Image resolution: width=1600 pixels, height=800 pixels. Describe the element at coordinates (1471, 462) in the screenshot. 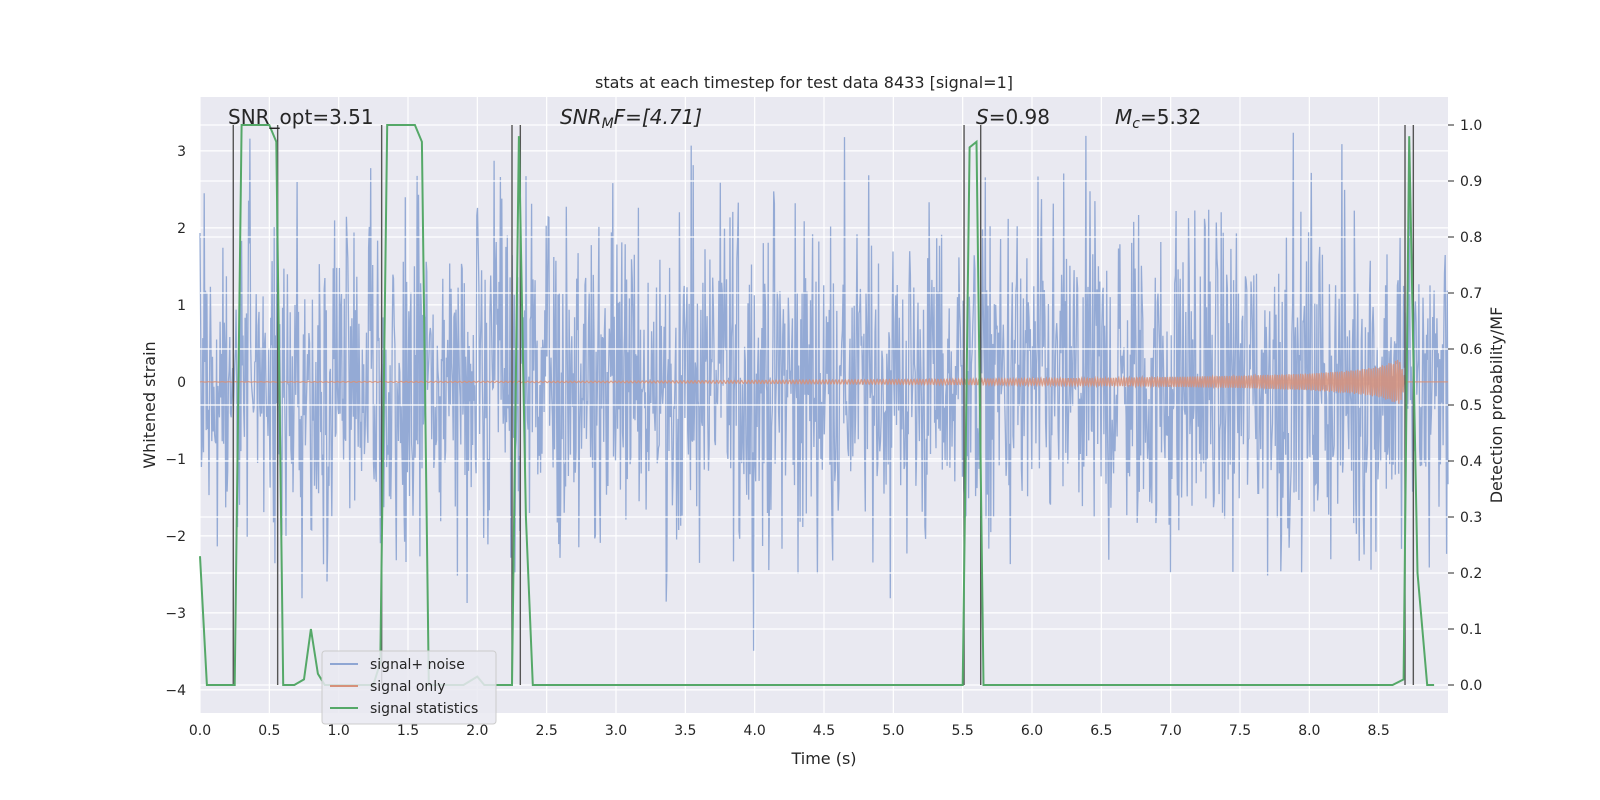

I see `y2-tick-label: 0.4` at that location.